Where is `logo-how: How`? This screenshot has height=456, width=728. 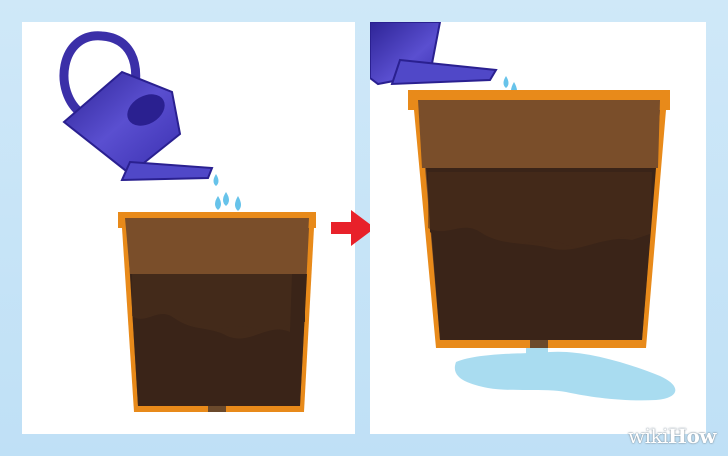 logo-how: How is located at coordinates (692, 436).